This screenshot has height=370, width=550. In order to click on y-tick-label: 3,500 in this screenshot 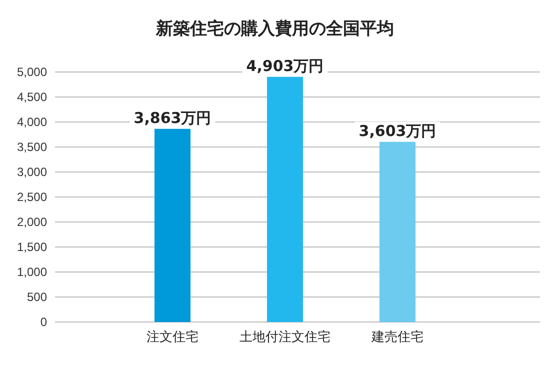, I will do `click(32, 147)`.